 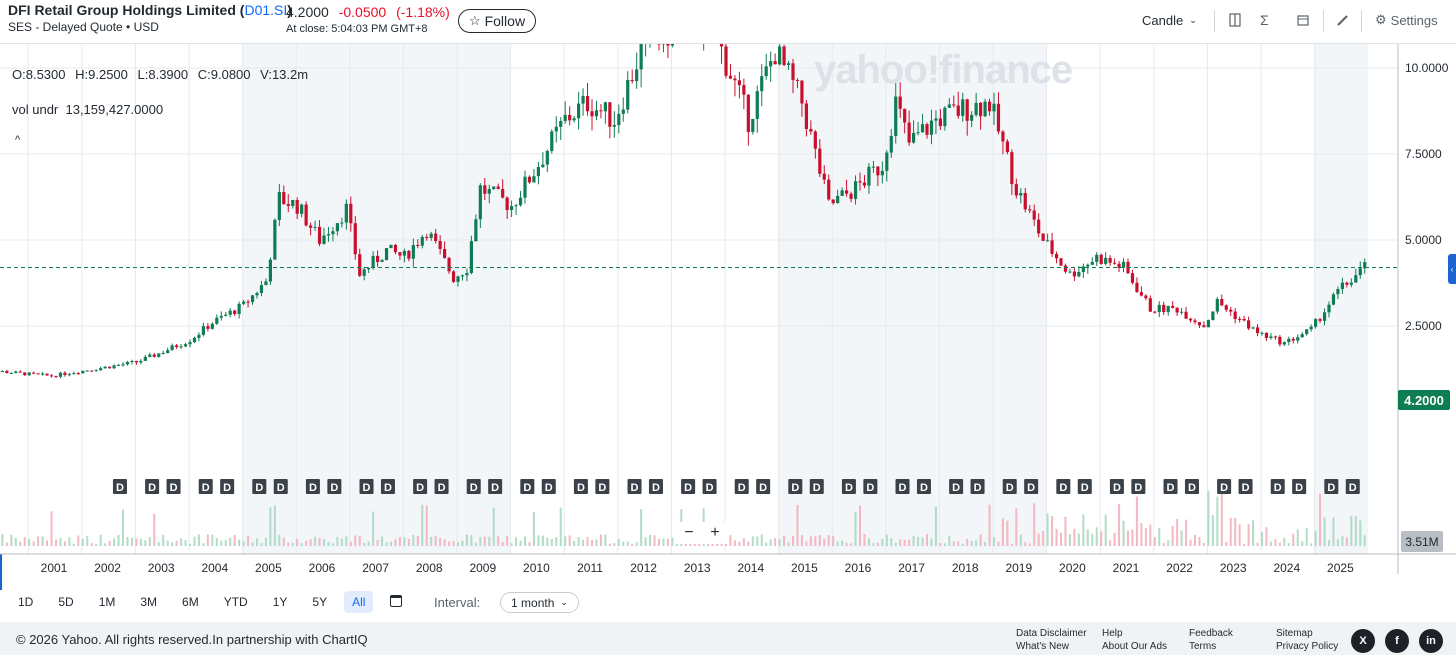 What do you see at coordinates (1452, 269) in the screenshot?
I see `side-panel-toggle: ‹` at bounding box center [1452, 269].